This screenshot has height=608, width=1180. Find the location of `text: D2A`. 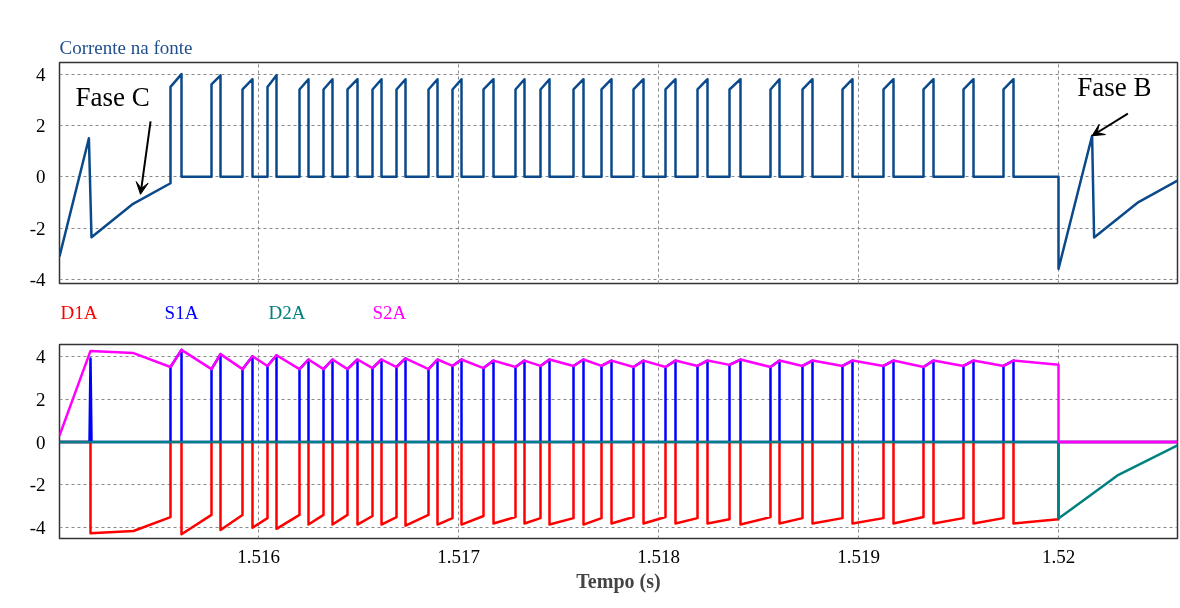

text: D2A is located at coordinates (287, 312).